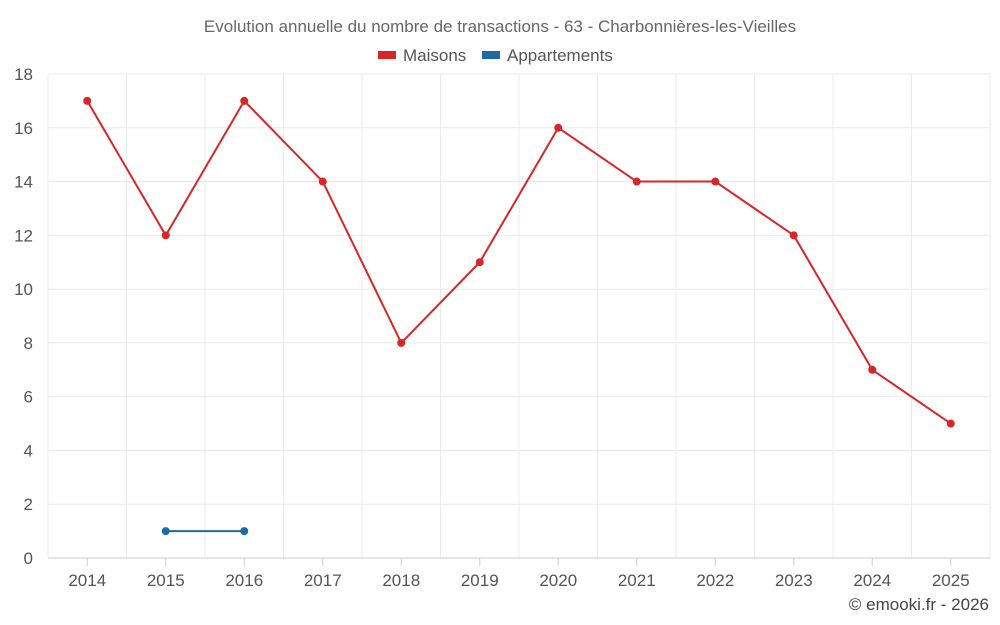  I want to click on legend-swatch-maisons, so click(387, 55).